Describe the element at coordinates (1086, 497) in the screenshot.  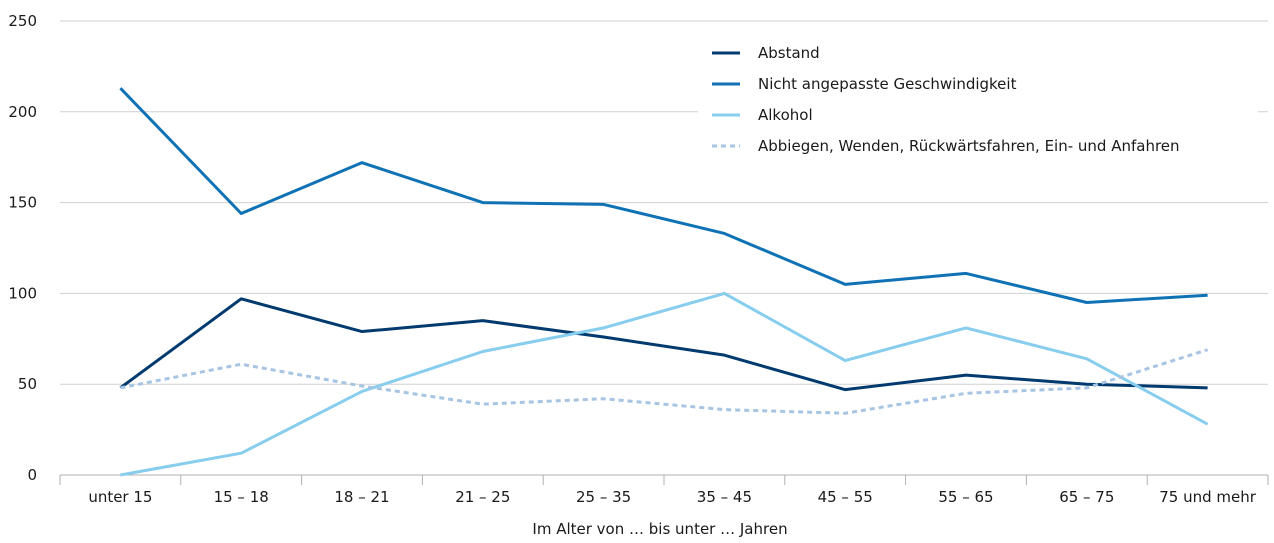
I see `x-tick-label: 65 – 75` at that location.